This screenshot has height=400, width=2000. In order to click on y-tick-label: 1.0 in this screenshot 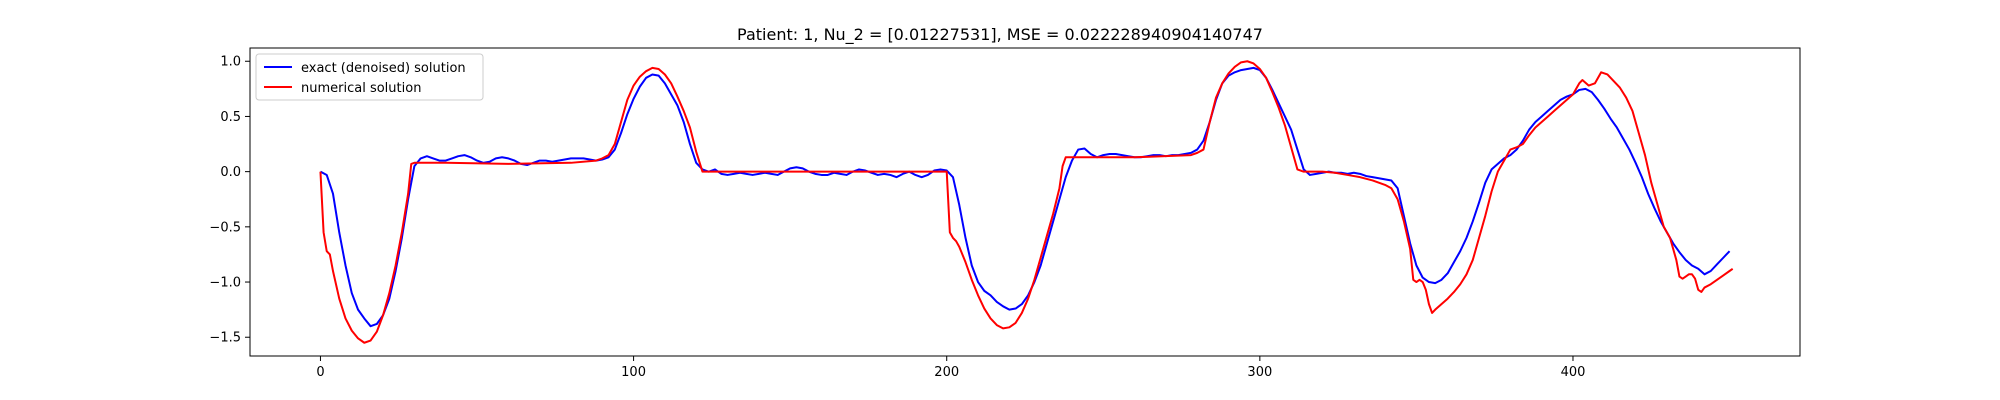, I will do `click(230, 62)`.